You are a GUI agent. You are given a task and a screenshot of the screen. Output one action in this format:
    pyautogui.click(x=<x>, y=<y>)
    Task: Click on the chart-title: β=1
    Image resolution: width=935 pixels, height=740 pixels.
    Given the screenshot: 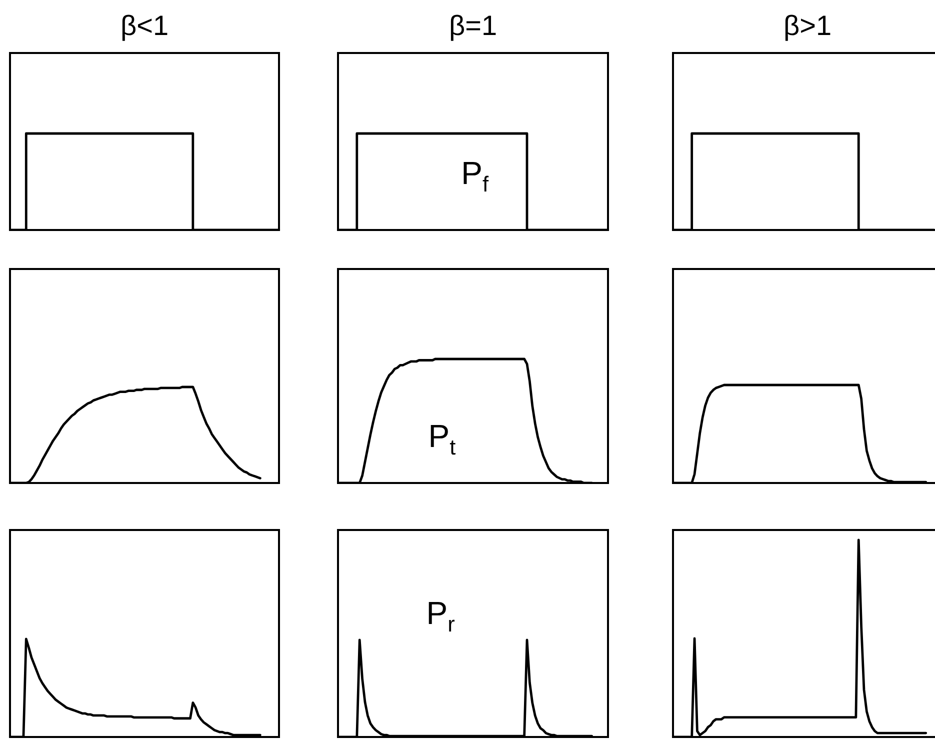 What is the action you would take?
    pyautogui.click(x=473, y=25)
    